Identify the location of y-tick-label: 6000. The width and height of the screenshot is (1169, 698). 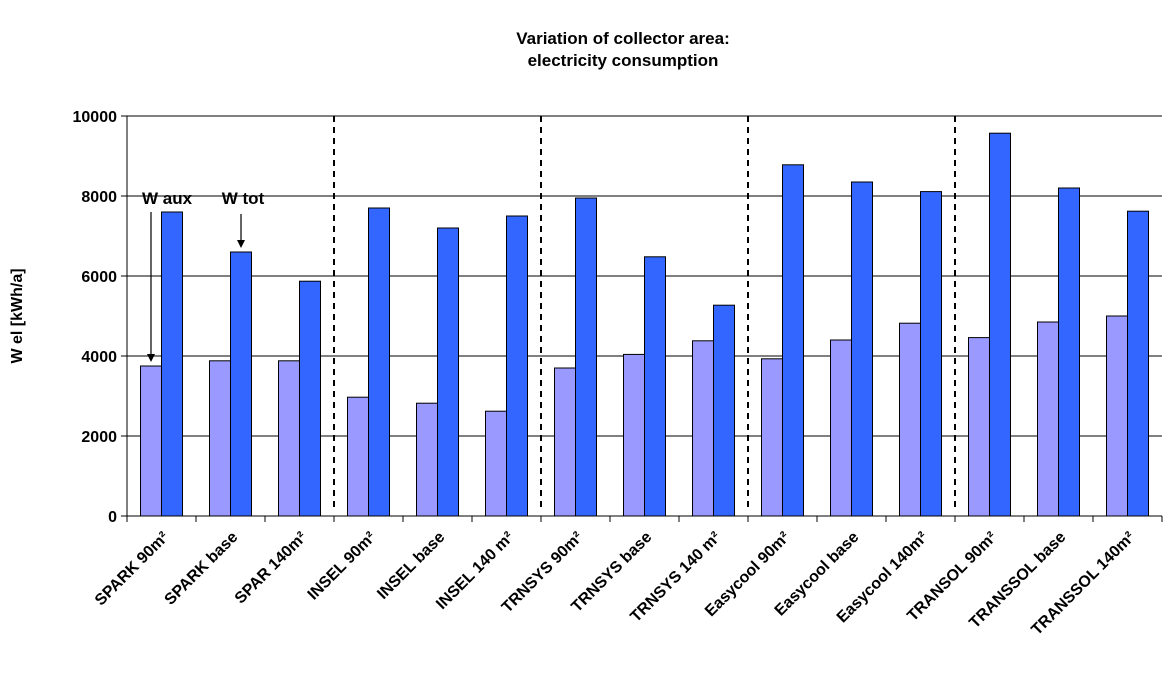
(99, 277).